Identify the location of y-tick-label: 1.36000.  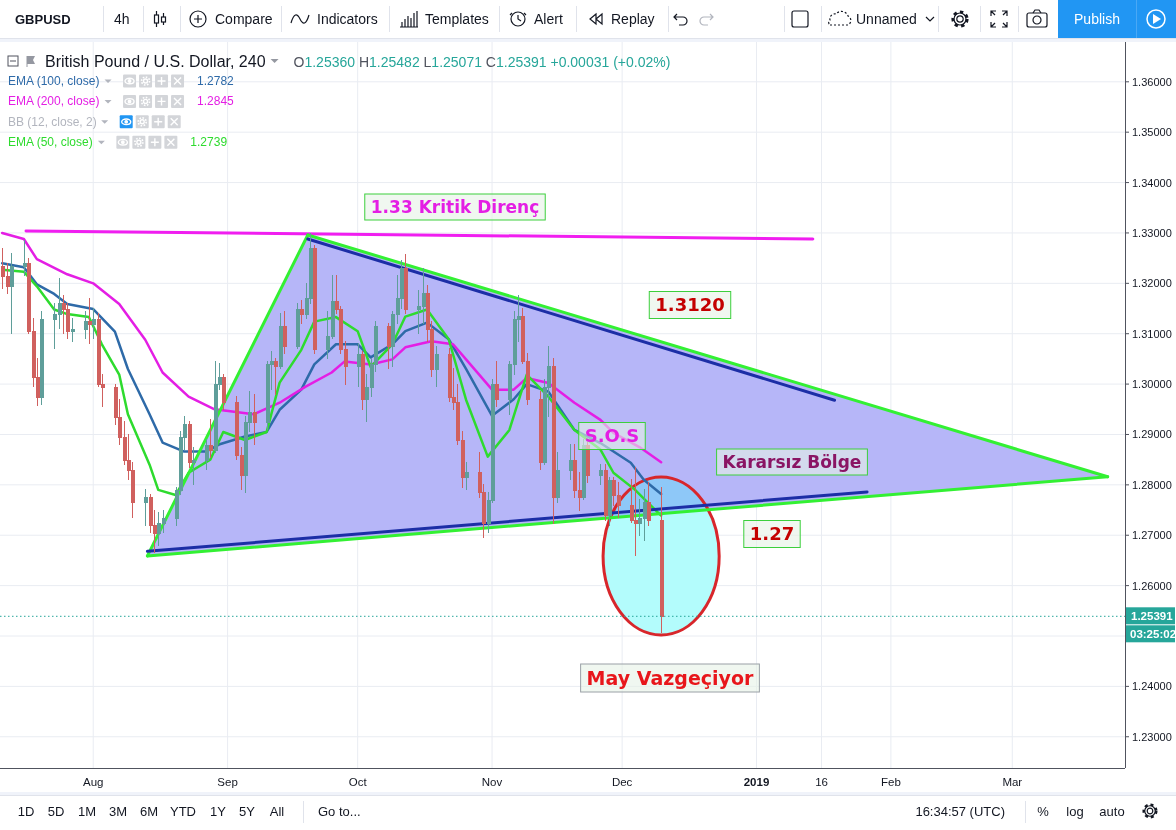
(1152, 81).